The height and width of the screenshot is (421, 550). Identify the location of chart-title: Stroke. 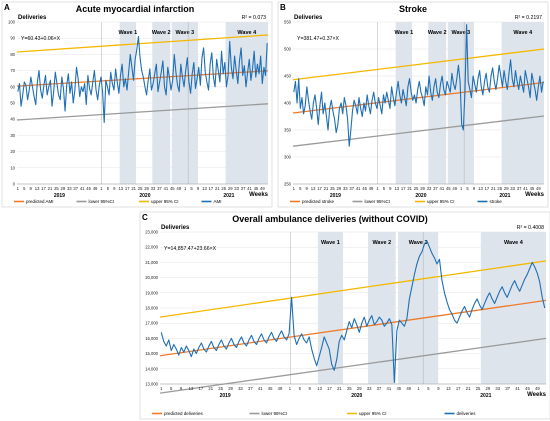
(413, 9).